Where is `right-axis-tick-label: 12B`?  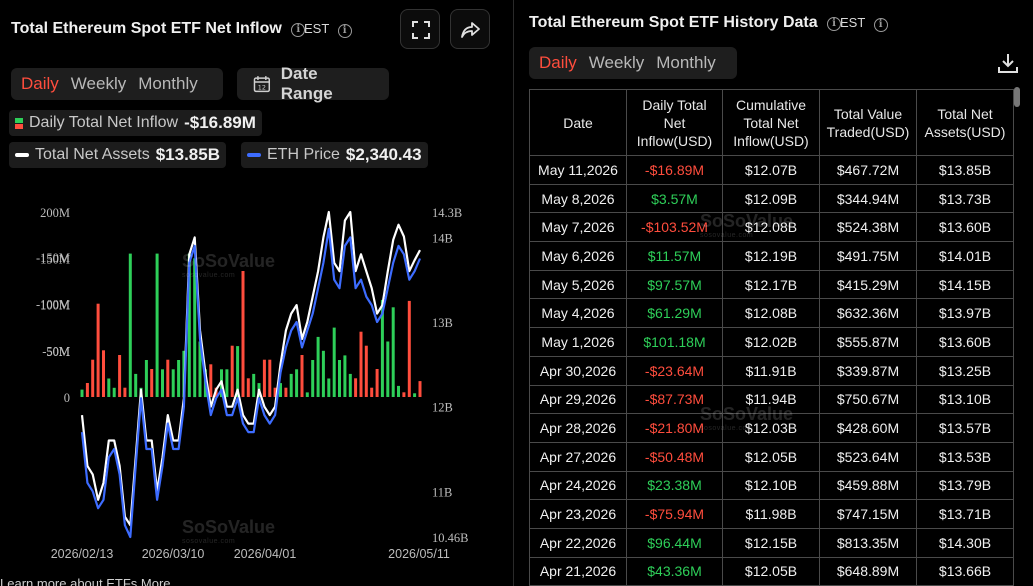 right-axis-tick-label: 12B is located at coordinates (442, 408).